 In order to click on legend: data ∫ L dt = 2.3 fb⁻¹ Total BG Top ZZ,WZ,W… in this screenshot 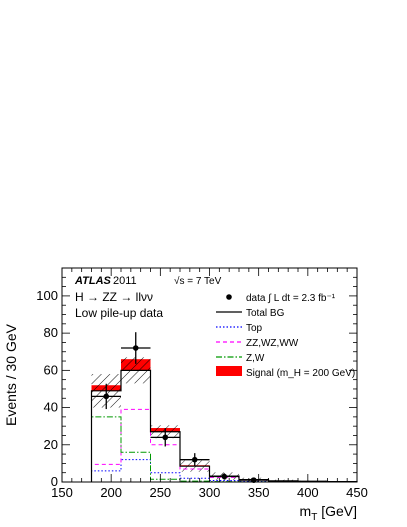, I will do `click(285, 336)`.